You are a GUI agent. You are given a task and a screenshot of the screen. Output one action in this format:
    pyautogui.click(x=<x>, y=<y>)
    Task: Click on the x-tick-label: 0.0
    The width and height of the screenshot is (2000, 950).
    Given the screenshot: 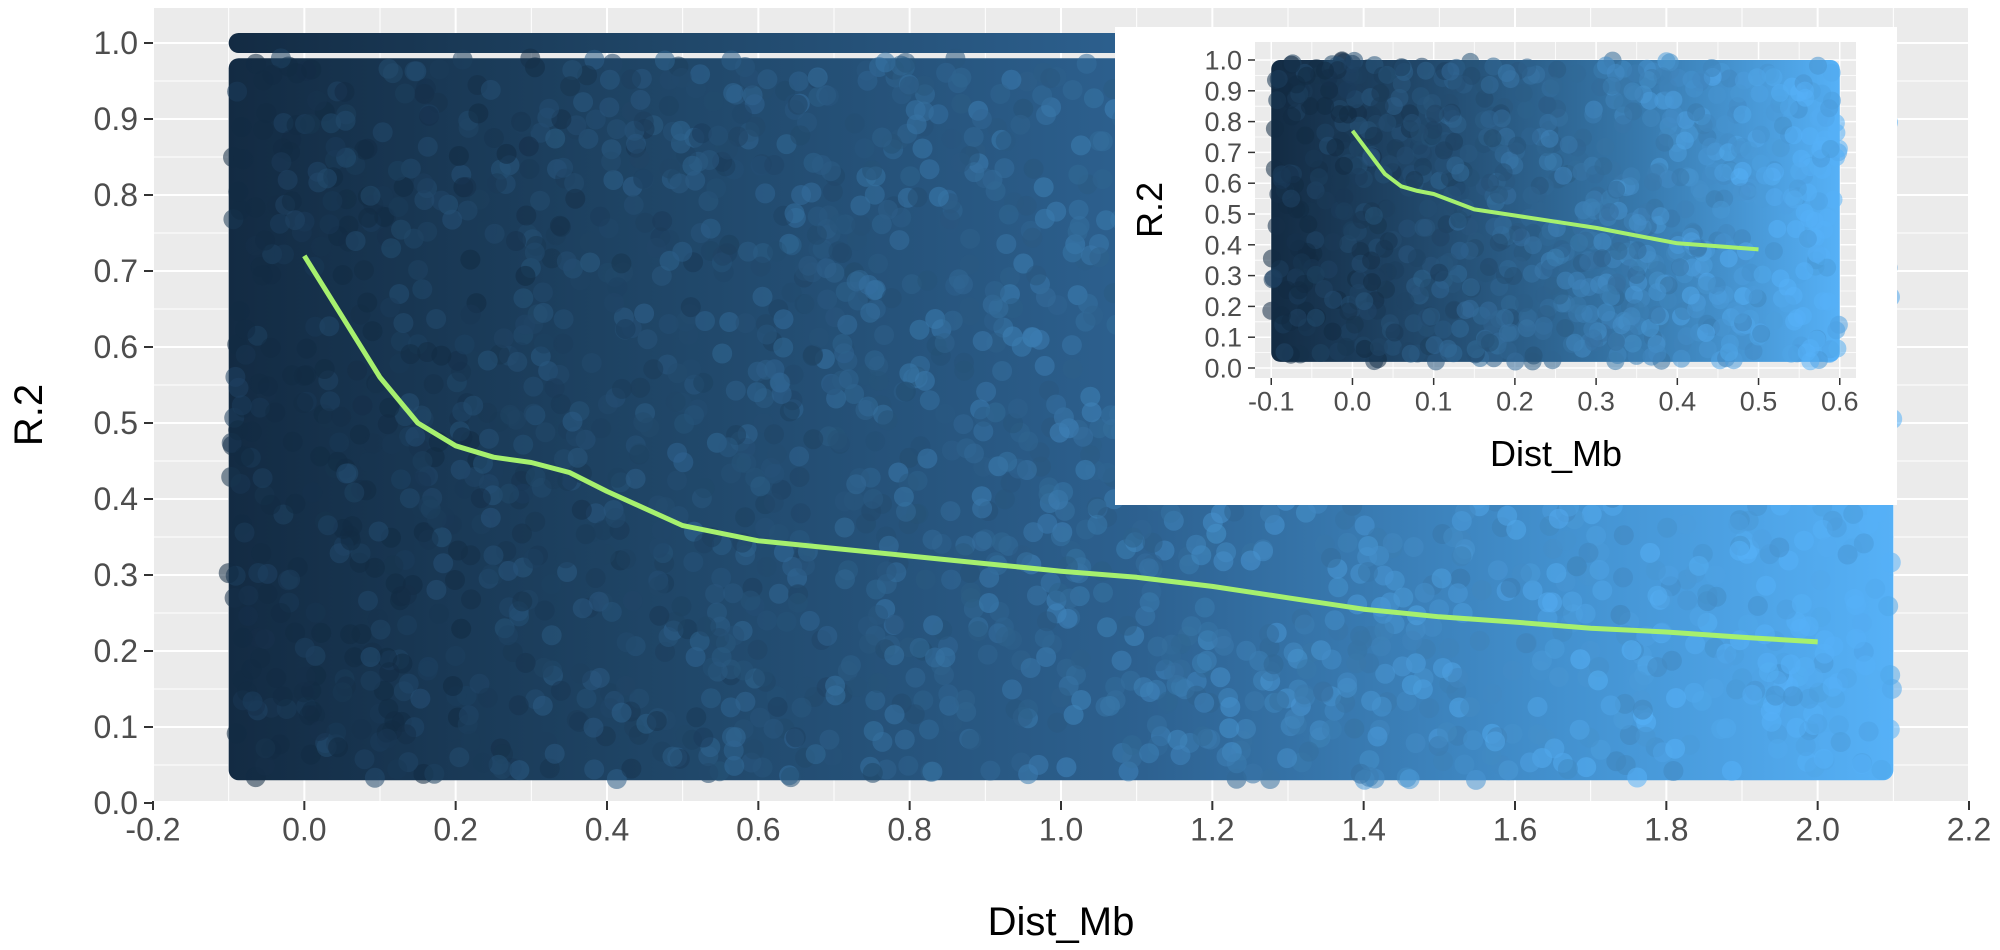 What is the action you would take?
    pyautogui.click(x=1353, y=402)
    